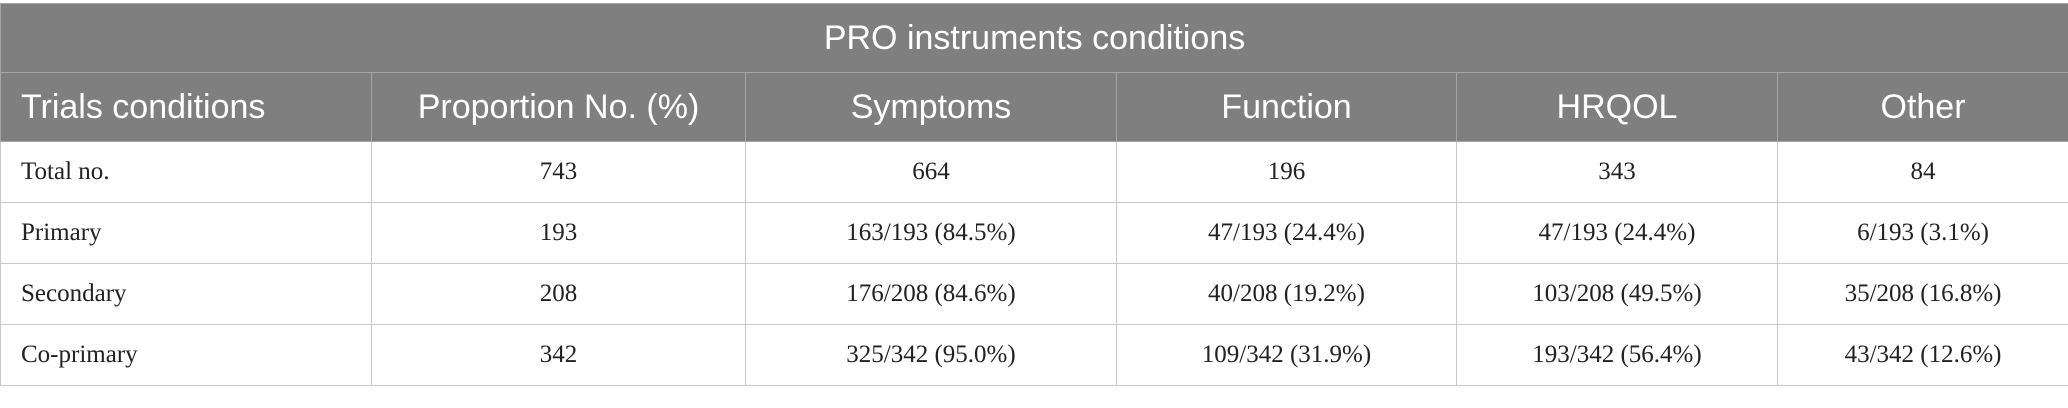 The width and height of the screenshot is (2068, 408). Describe the element at coordinates (1617, 294) in the screenshot. I see `table-cell: 103/208 (49.5%)` at that location.